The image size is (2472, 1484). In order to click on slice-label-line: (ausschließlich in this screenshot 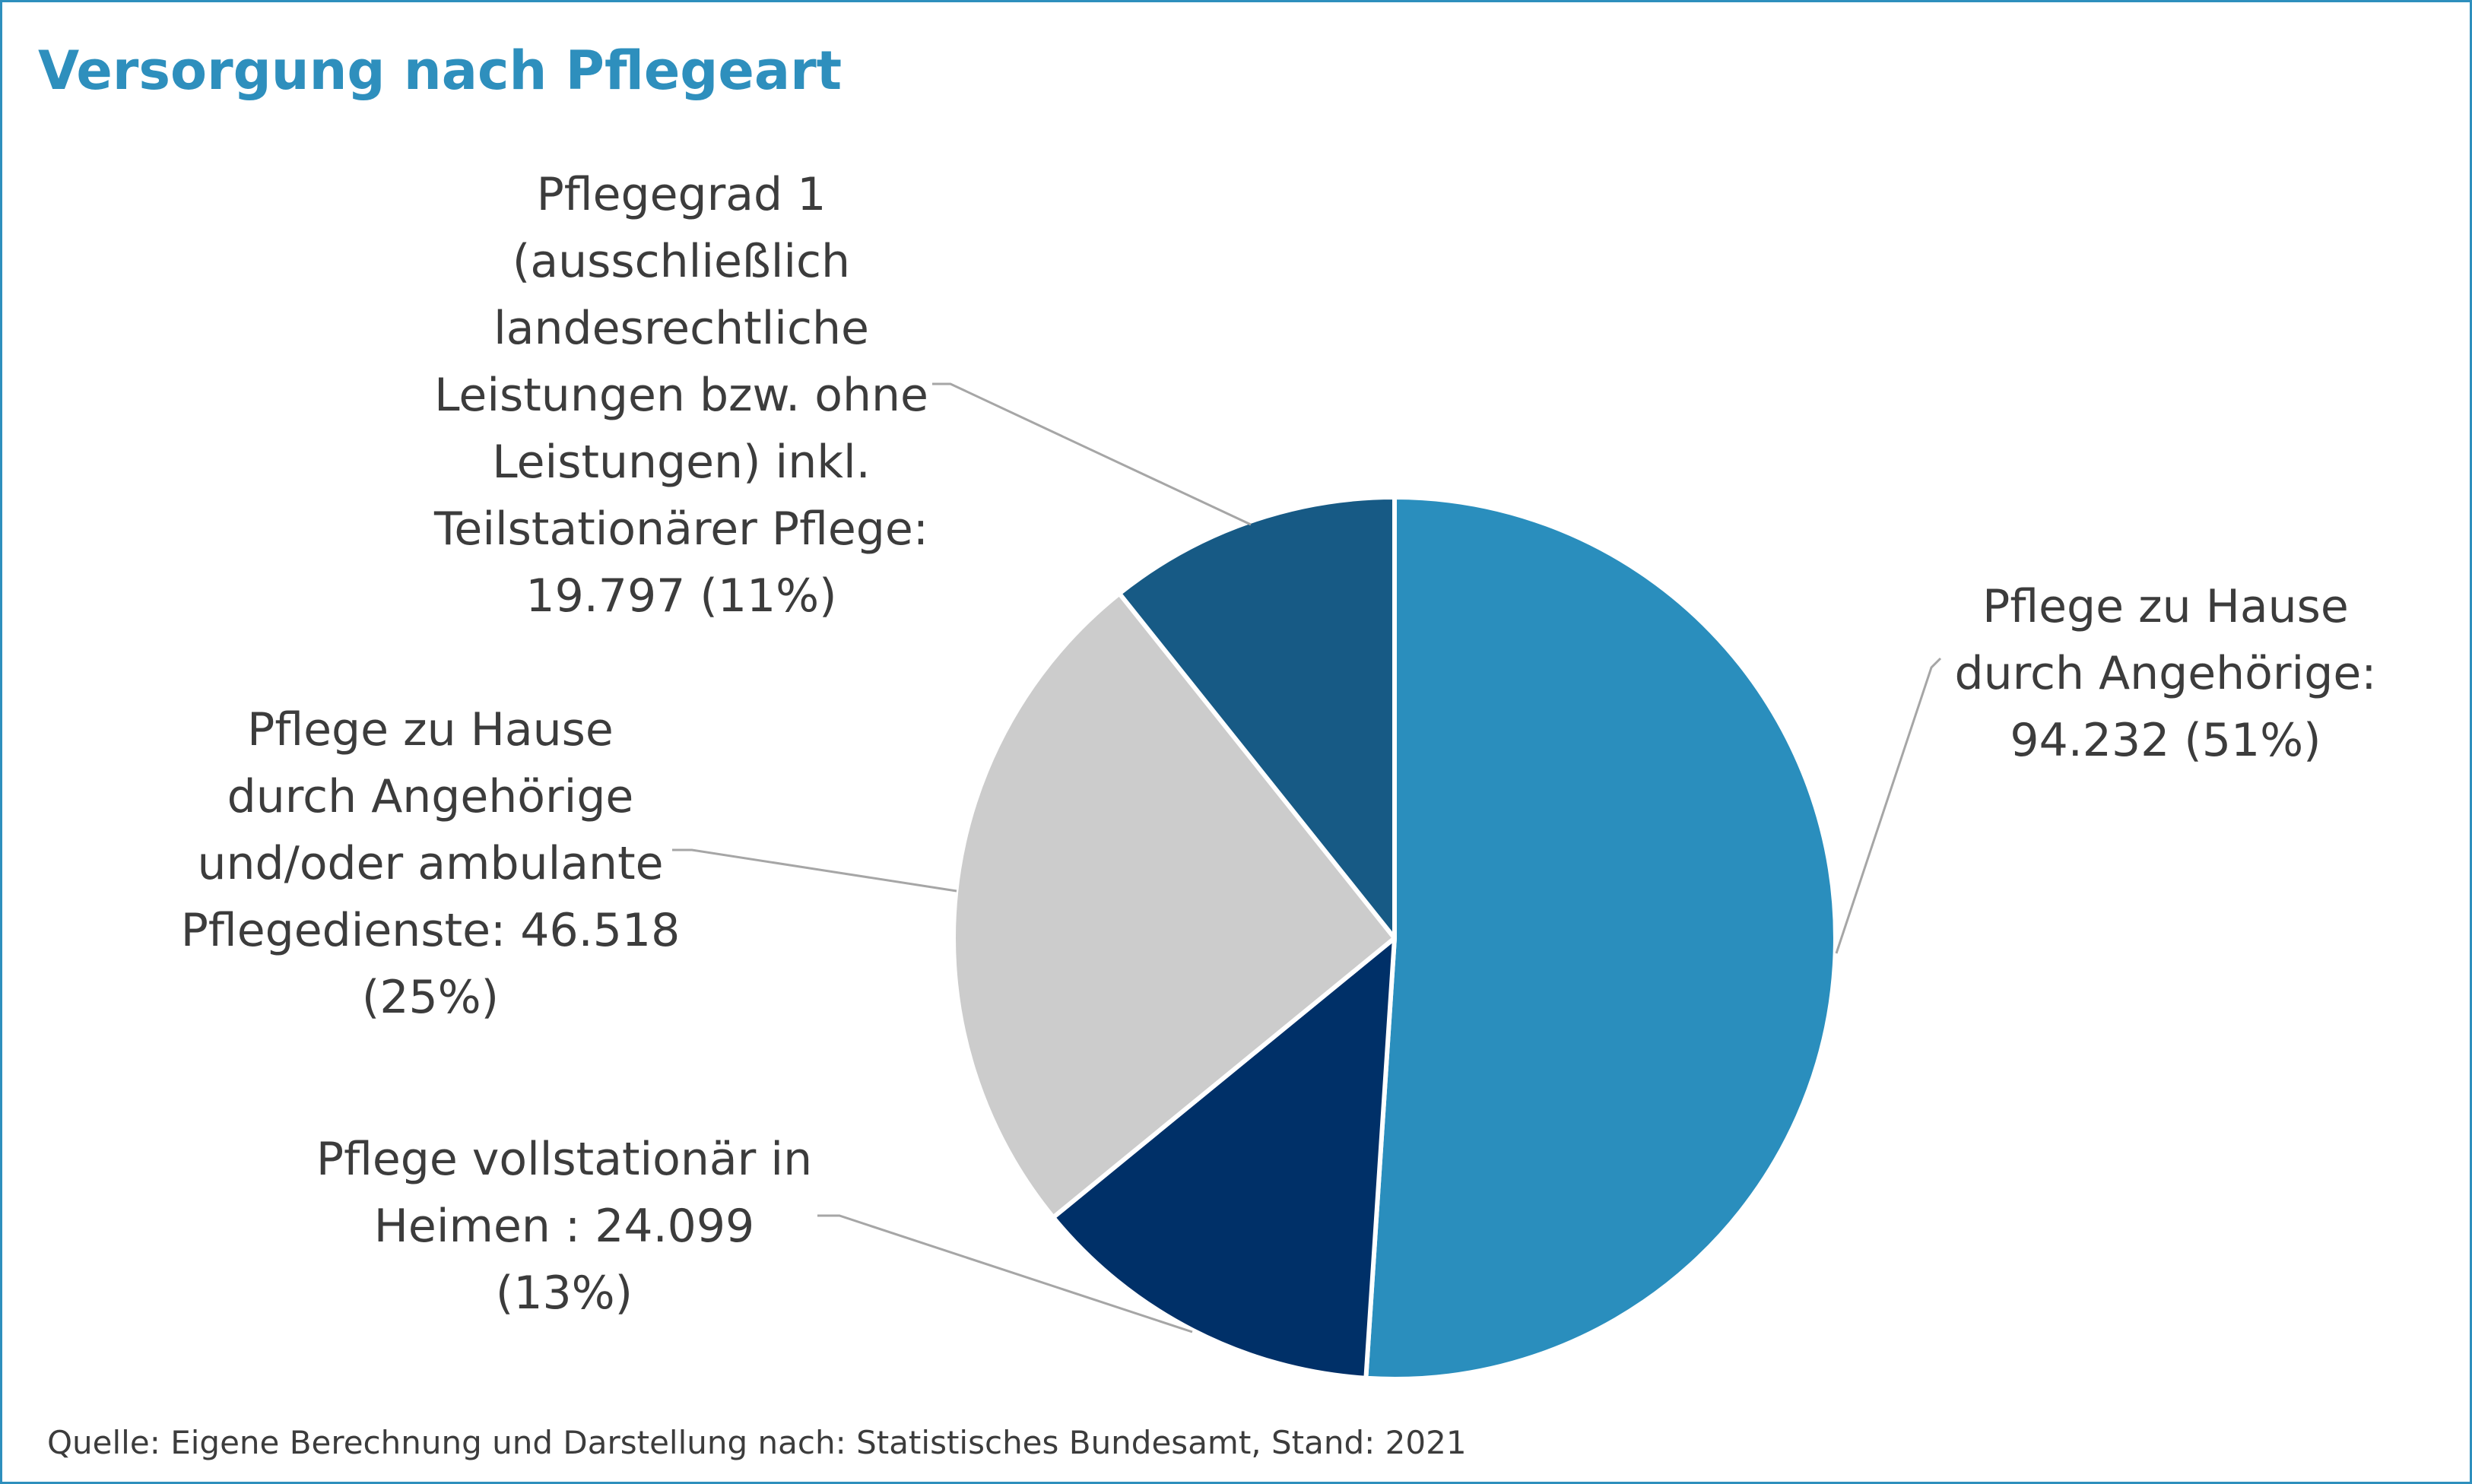, I will do `click(681, 261)`.